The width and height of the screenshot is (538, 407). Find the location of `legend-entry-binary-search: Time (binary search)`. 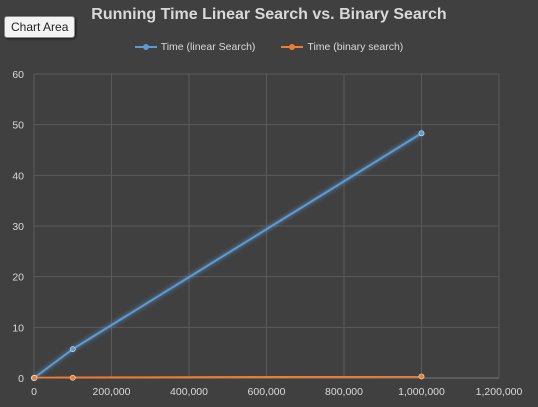

legend-entry-binary-search: Time (binary search) is located at coordinates (342, 47).